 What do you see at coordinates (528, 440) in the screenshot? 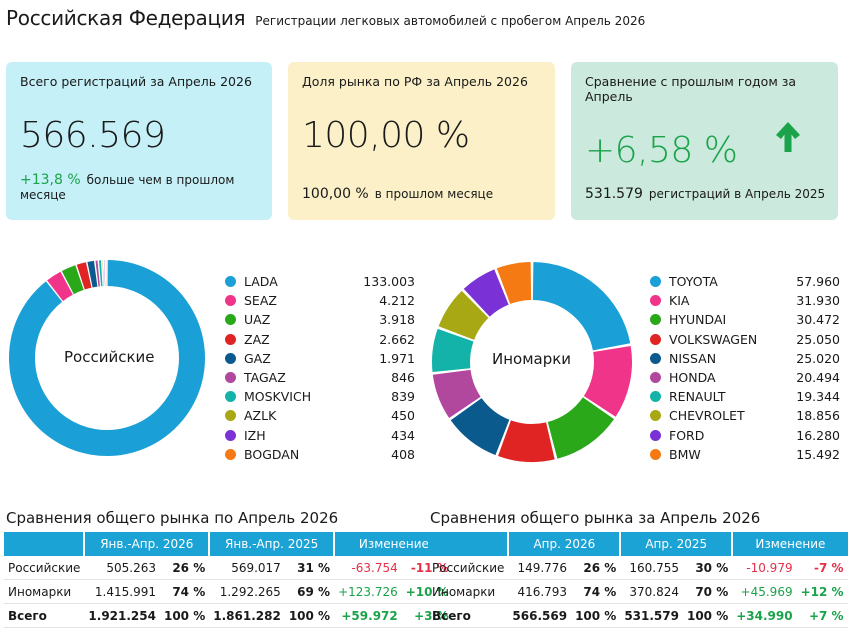
I see `foreign-slice-volkswagen` at bounding box center [528, 440].